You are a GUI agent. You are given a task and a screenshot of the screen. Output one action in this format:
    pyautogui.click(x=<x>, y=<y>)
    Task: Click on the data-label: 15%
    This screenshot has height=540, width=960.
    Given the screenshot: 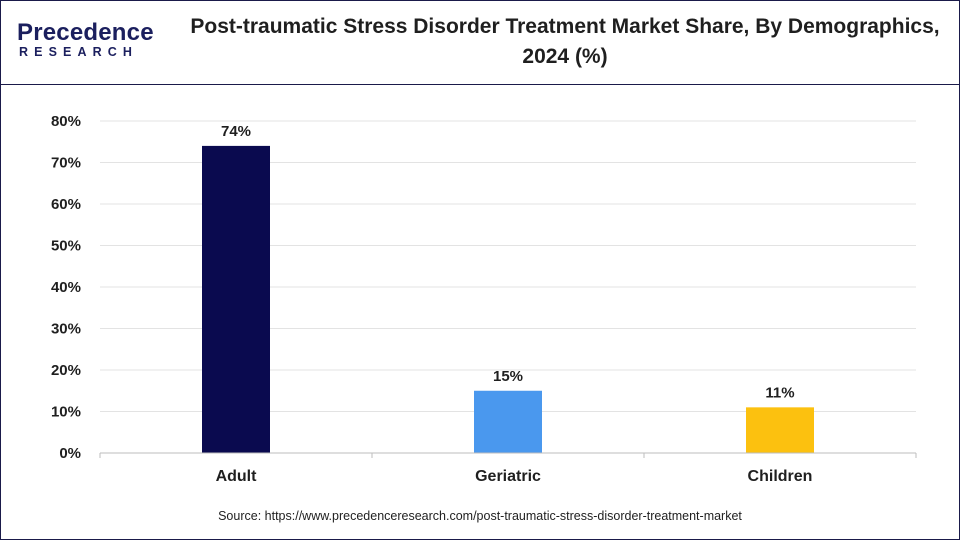 What is the action you would take?
    pyautogui.click(x=508, y=376)
    